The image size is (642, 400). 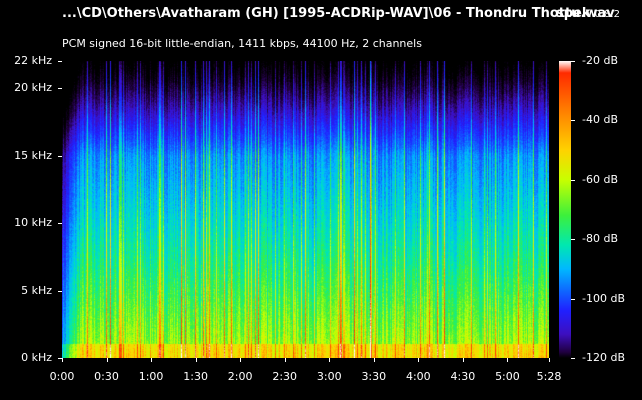 I want to click on app-version: 0.8.2, so click(x=607, y=14).